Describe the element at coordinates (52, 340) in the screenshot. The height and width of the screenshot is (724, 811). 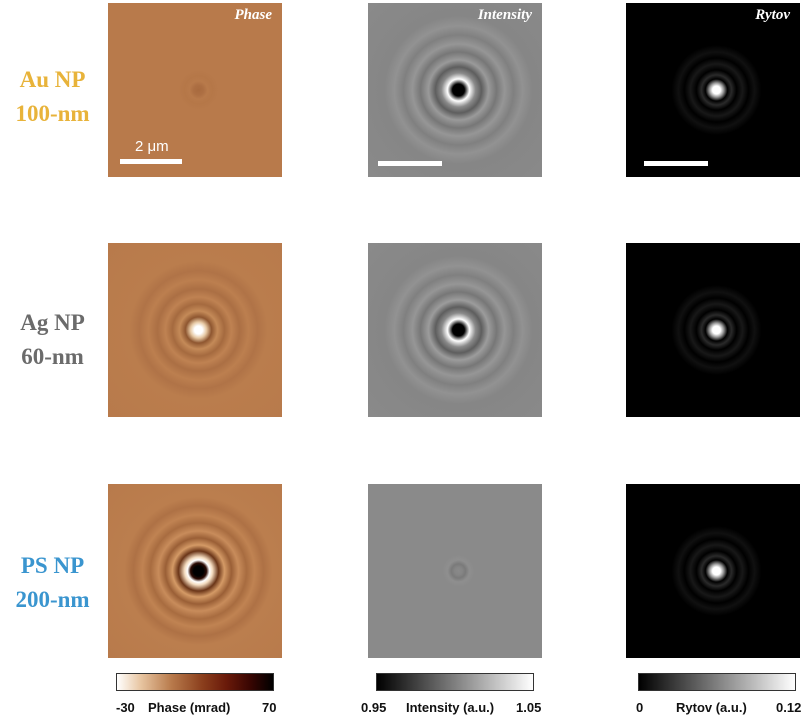
I see `row-label-ag: Ag NP 60-nm` at that location.